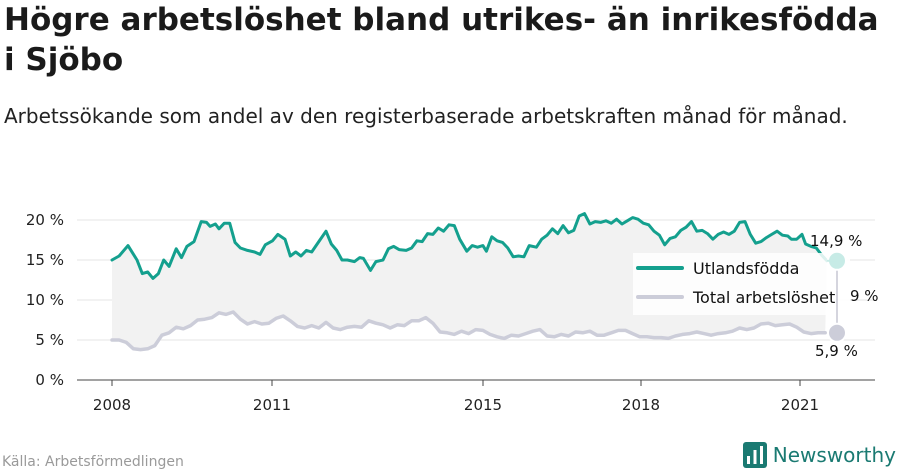 The height and width of the screenshot is (474, 900). I want to click on end-label-total: 5,9 %, so click(836, 351).